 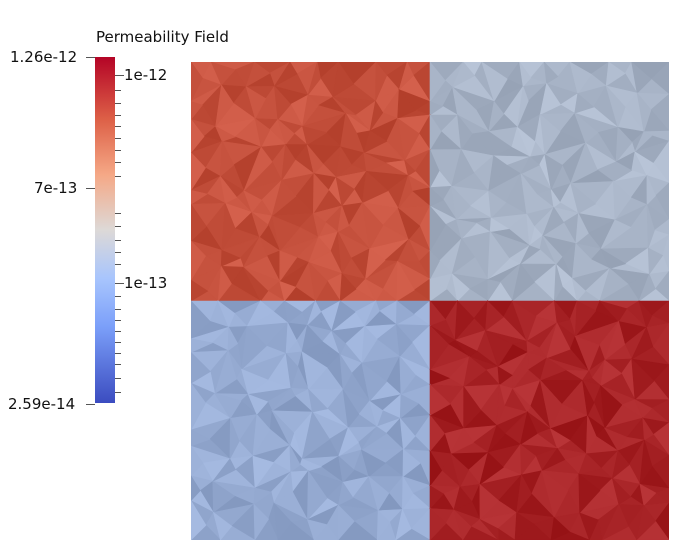 I want to click on colorbar-log-upper-label: 1e-12, so click(x=146, y=75).